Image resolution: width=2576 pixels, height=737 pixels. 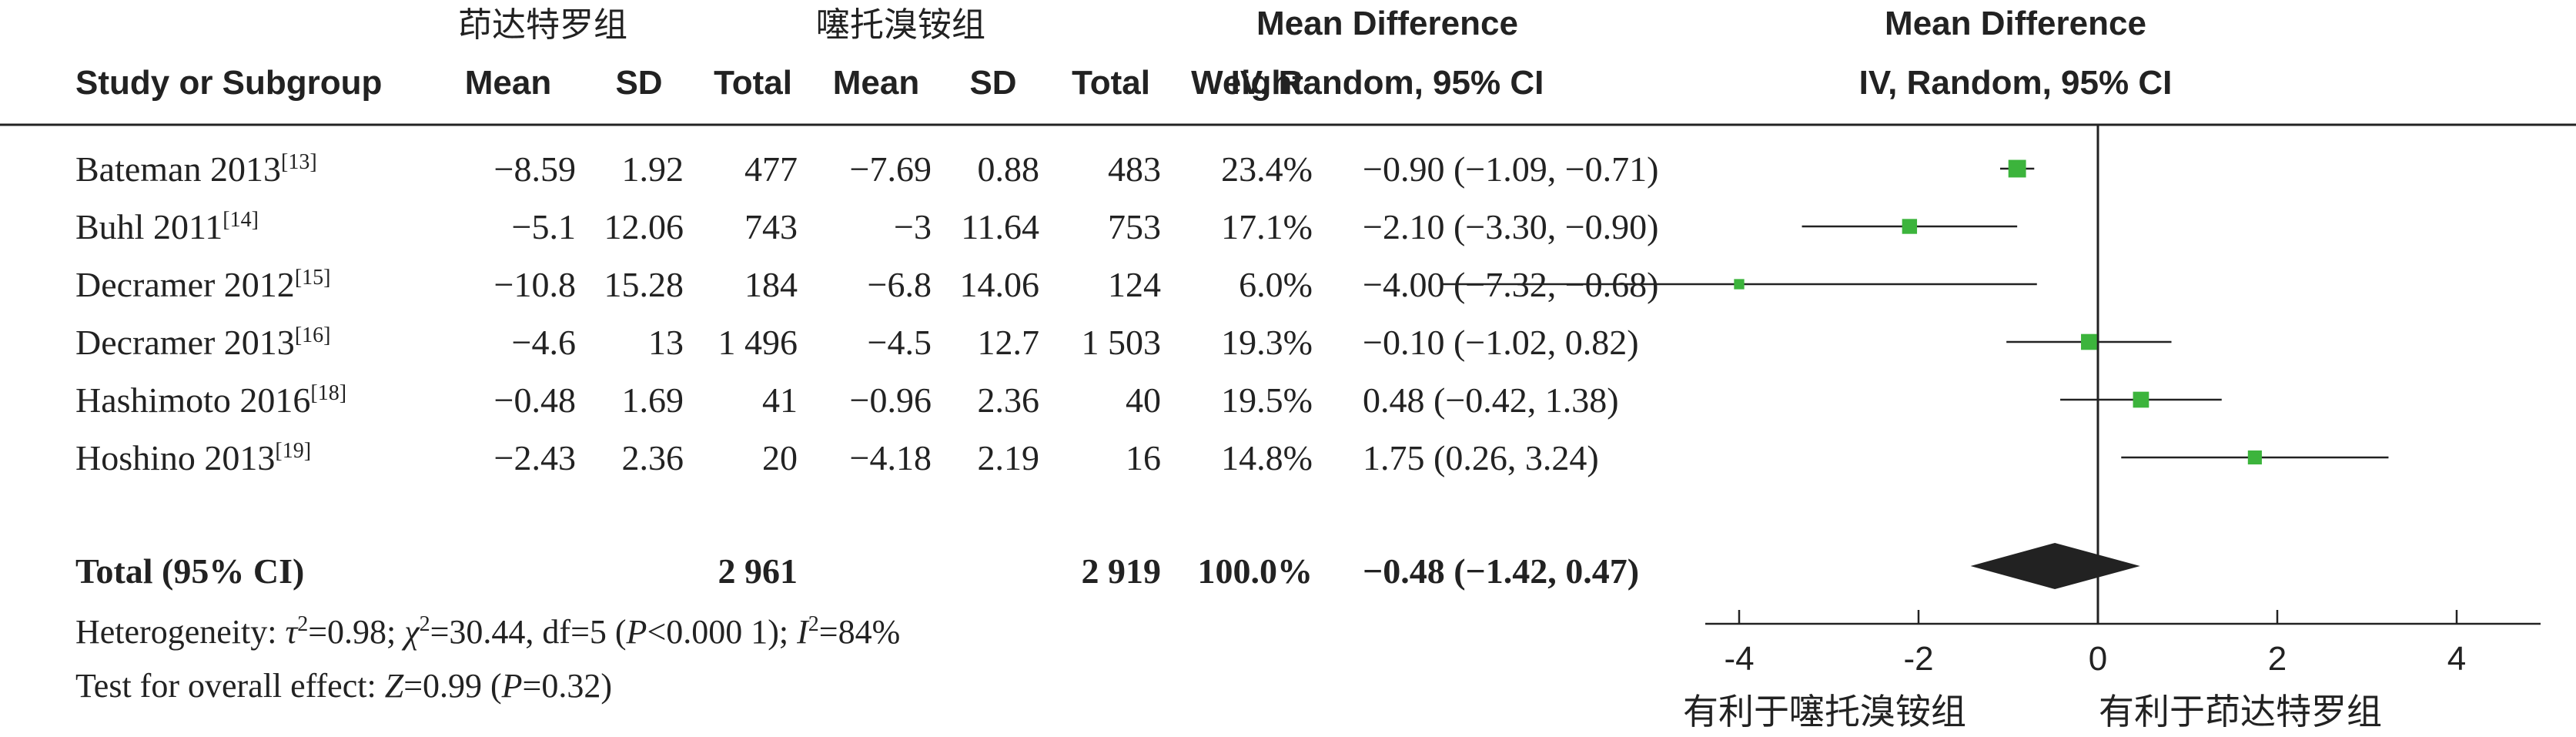 What do you see at coordinates (2240, 711) in the screenshot?
I see `favours-right-label: 有利于茚达特罗组` at bounding box center [2240, 711].